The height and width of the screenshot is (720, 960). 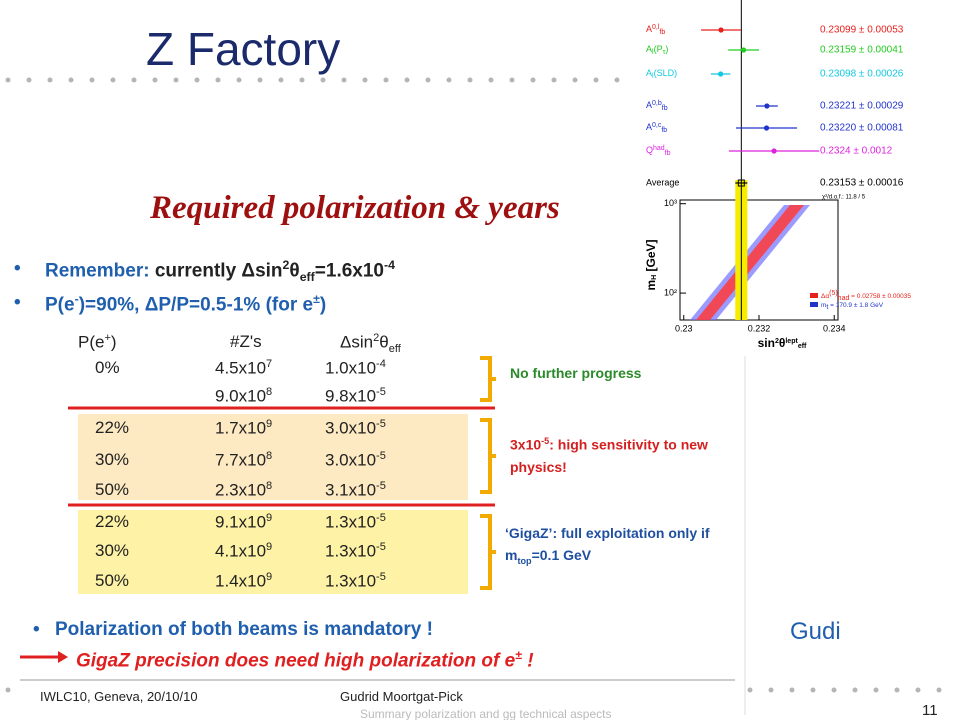 What do you see at coordinates (526, 444) in the screenshot?
I see `text: 3x10` at bounding box center [526, 444].